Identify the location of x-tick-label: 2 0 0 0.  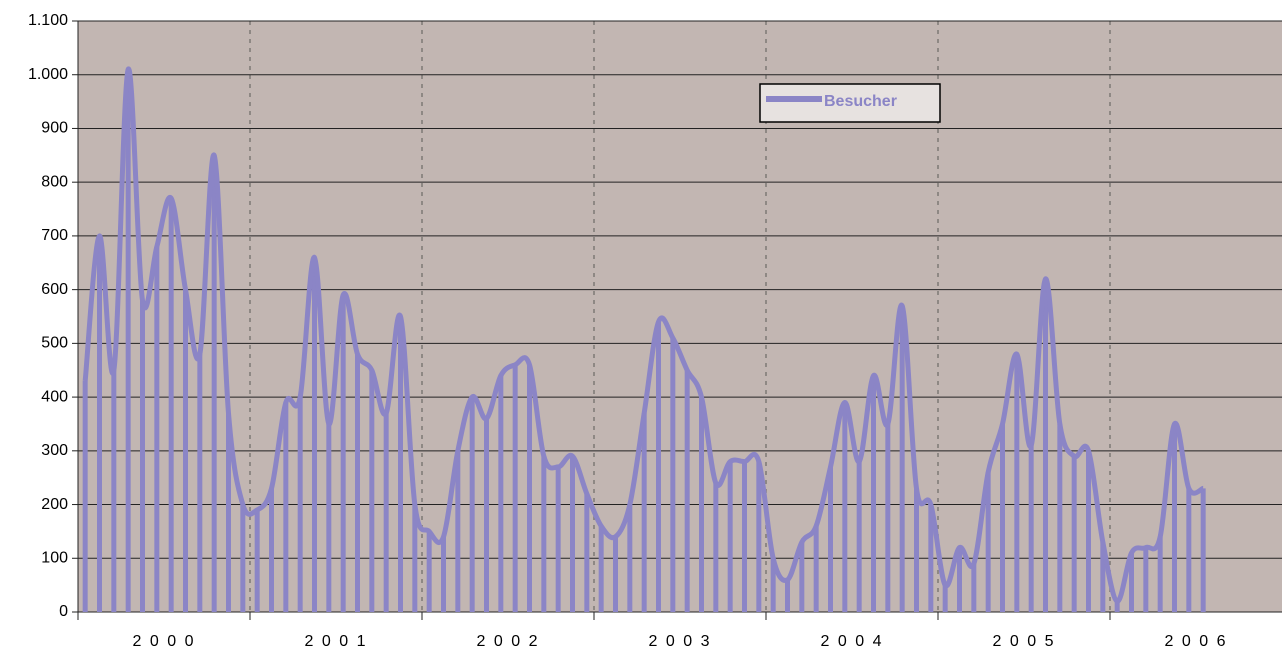
(164, 641).